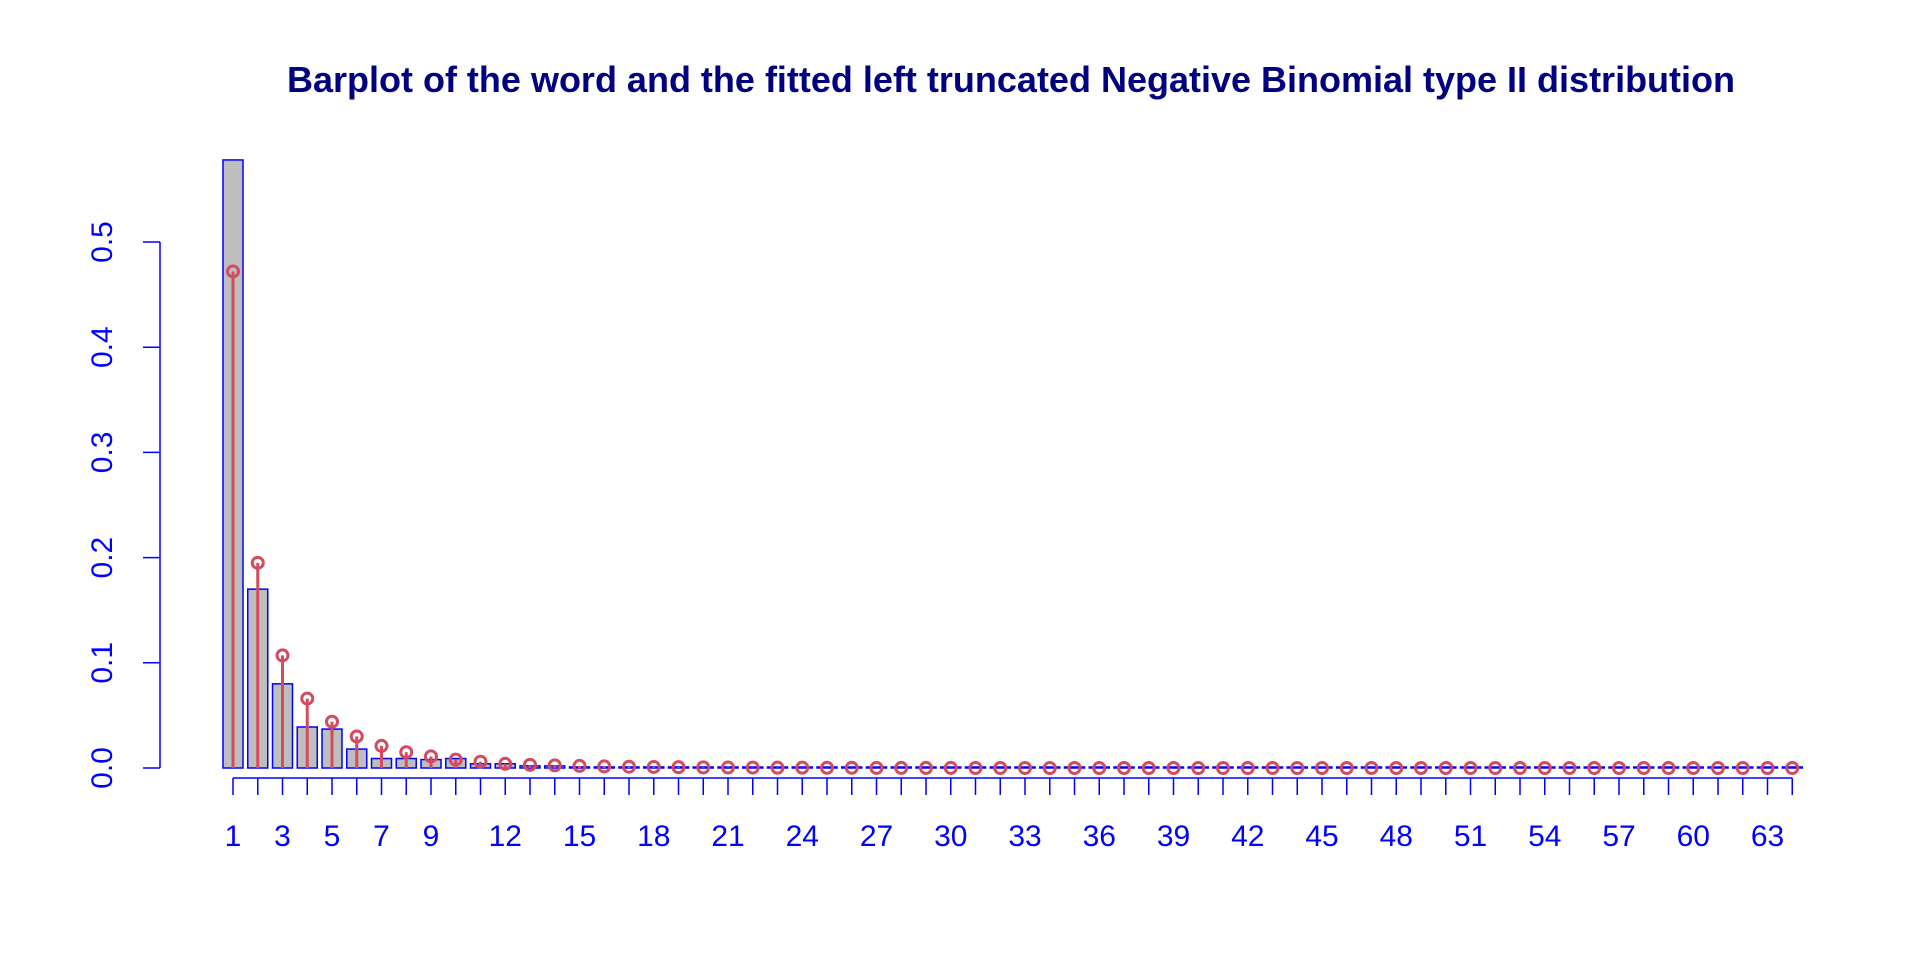  I want to click on x-tick-label: 30, so click(950, 836).